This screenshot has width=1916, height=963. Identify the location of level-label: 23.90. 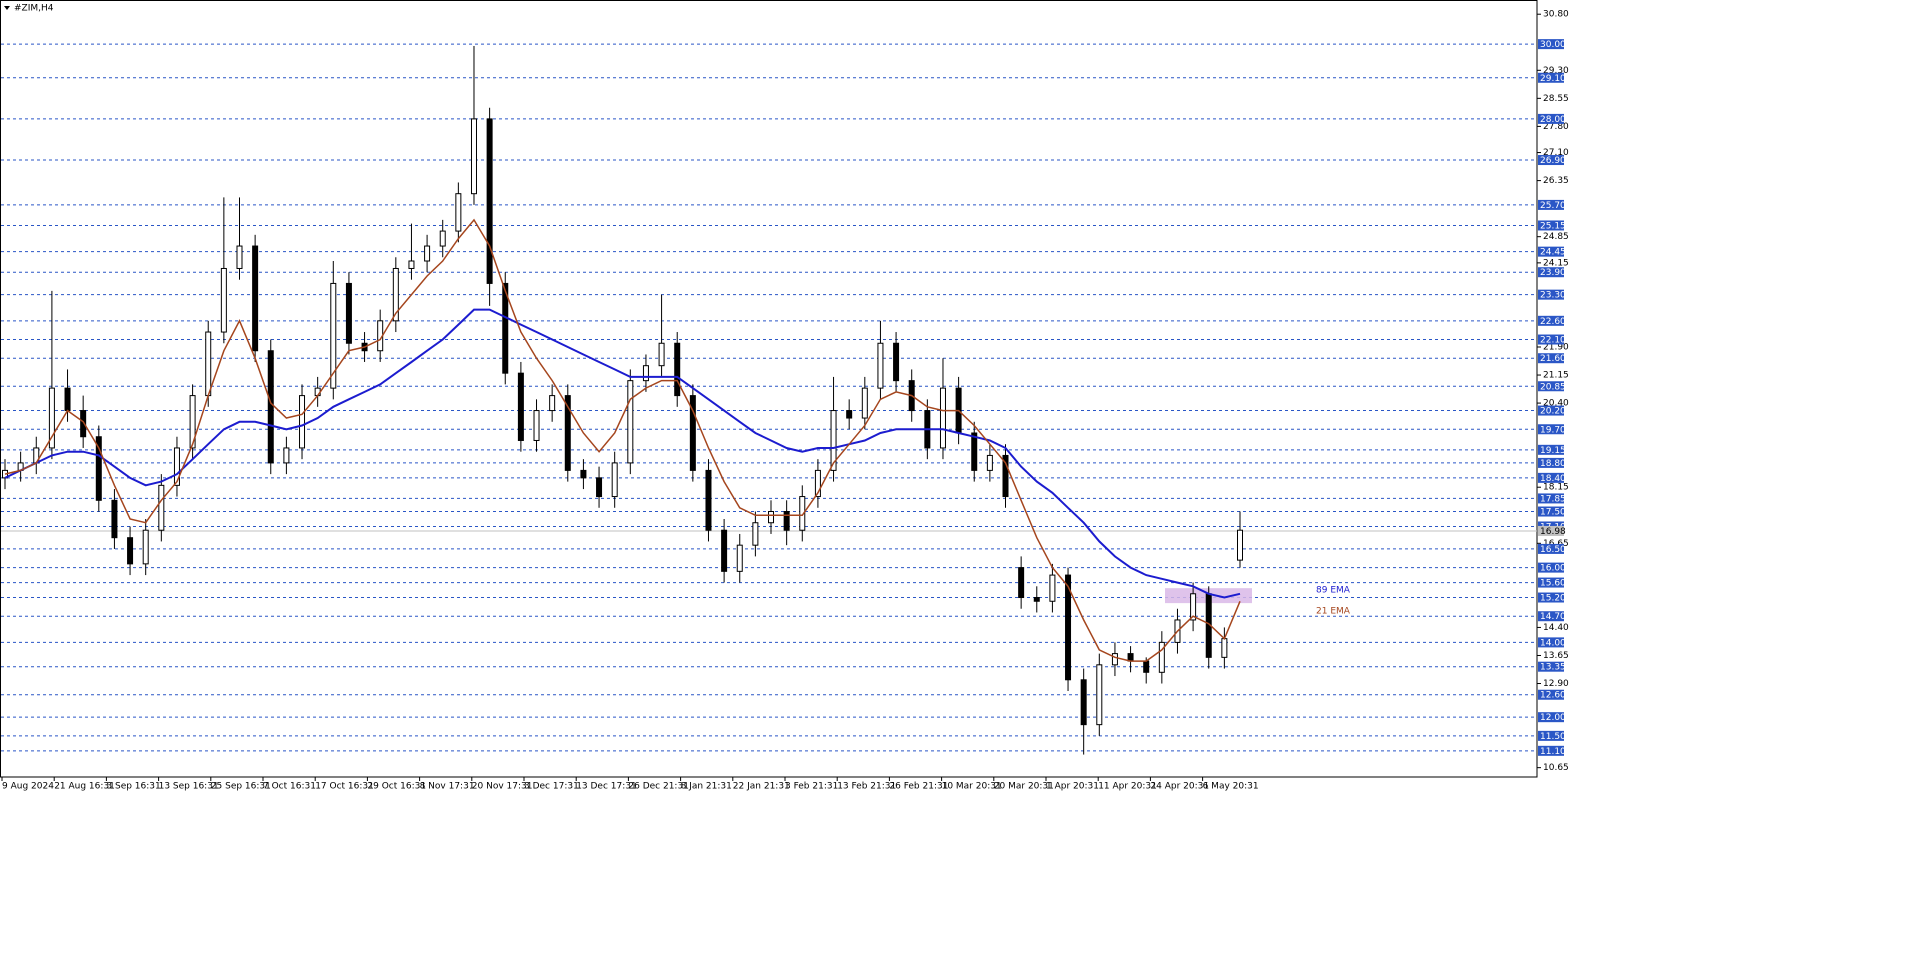
(1553, 273).